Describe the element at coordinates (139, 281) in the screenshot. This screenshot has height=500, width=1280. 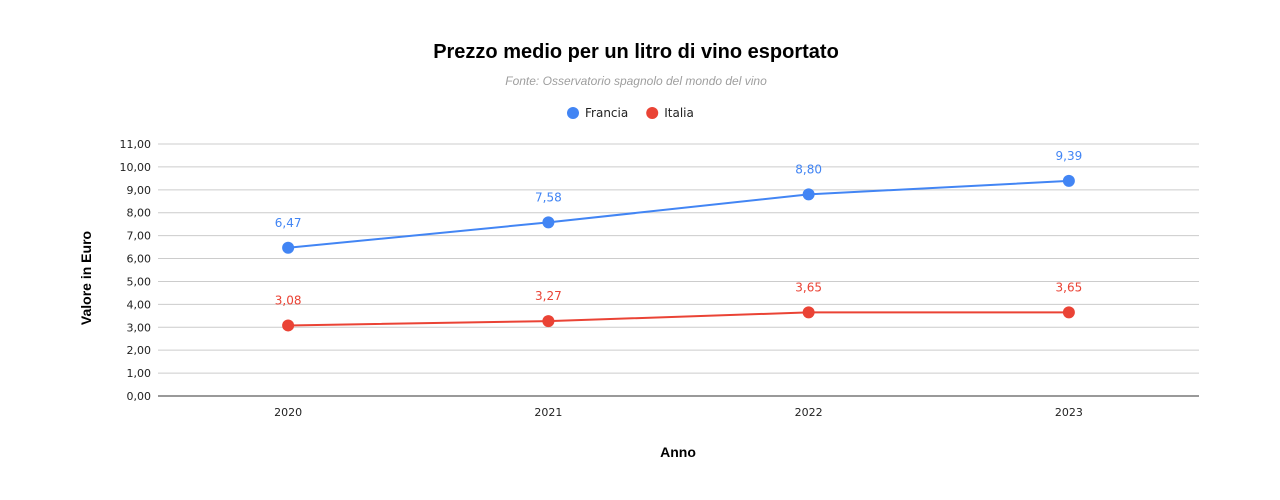
I see `y-tick-label: 5,00` at that location.